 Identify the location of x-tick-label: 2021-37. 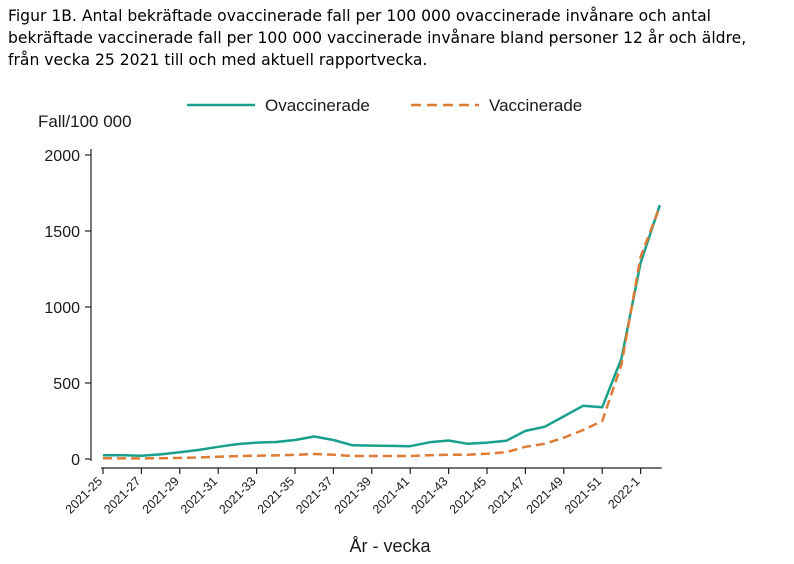
(314, 495).